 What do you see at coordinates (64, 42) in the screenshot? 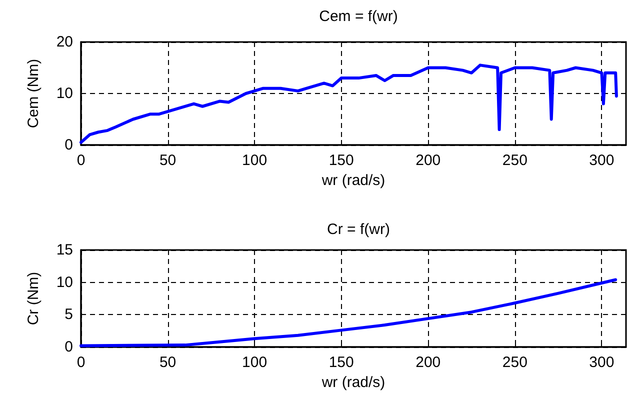
I see `y-tick-label: 20` at bounding box center [64, 42].